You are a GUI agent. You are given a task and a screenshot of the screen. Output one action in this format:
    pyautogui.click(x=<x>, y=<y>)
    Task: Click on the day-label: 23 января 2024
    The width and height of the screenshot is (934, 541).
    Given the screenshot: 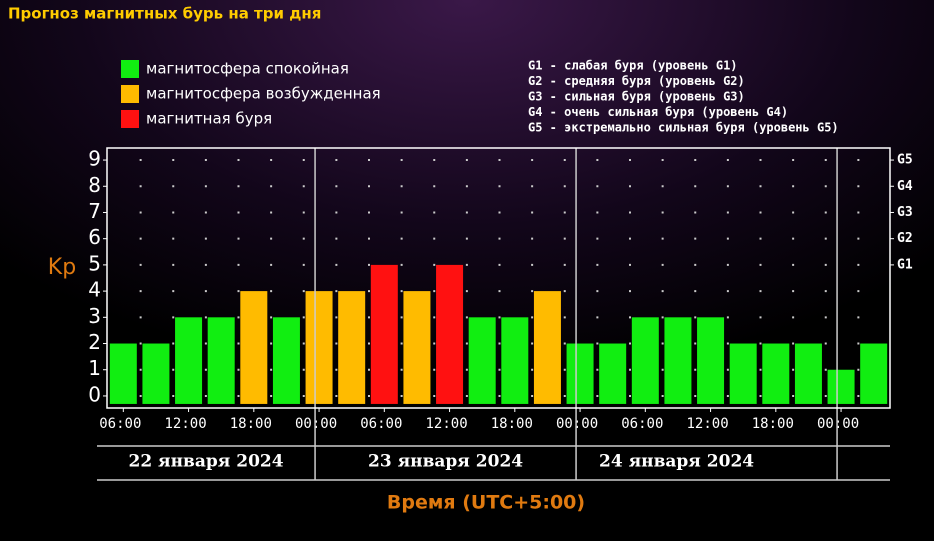 What is the action you would take?
    pyautogui.click(x=445, y=462)
    